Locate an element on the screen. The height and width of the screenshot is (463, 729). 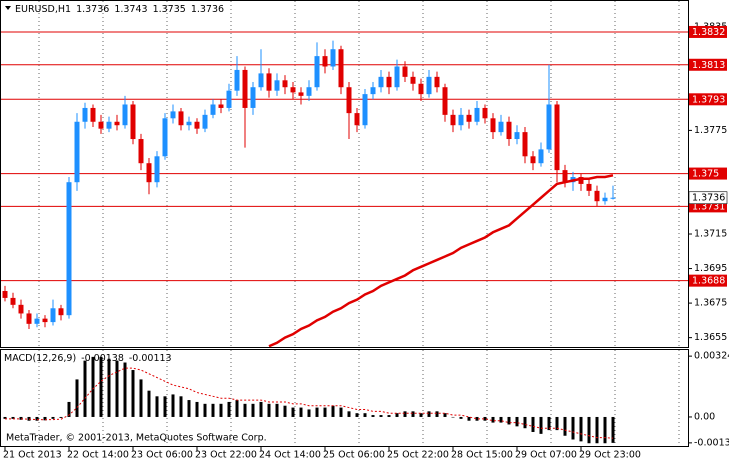
y-tick-label: 1.3675 is located at coordinates (710, 303).